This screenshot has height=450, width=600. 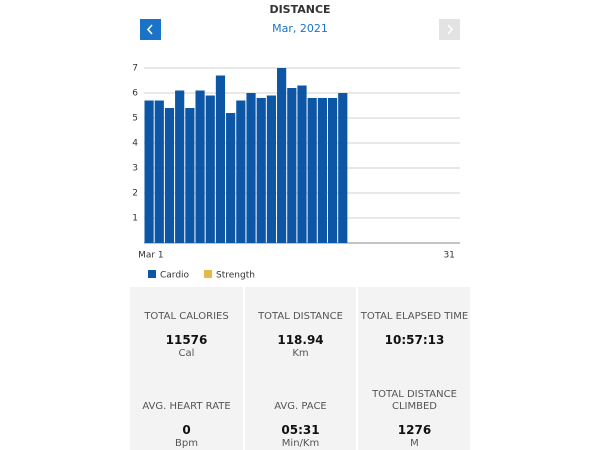 I want to click on prev-icon, so click(x=149, y=29).